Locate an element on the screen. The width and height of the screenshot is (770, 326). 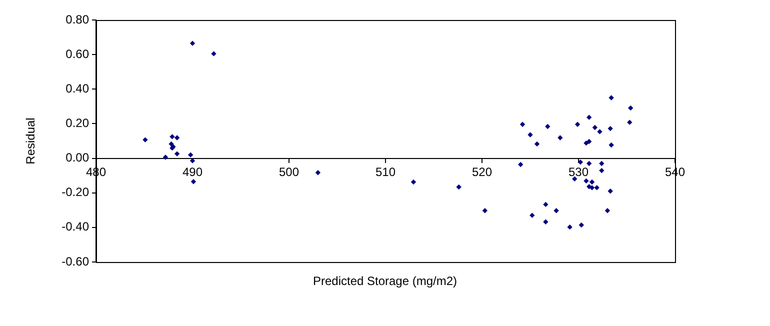
y-tick-label: -0.20 is located at coordinates (76, 192).